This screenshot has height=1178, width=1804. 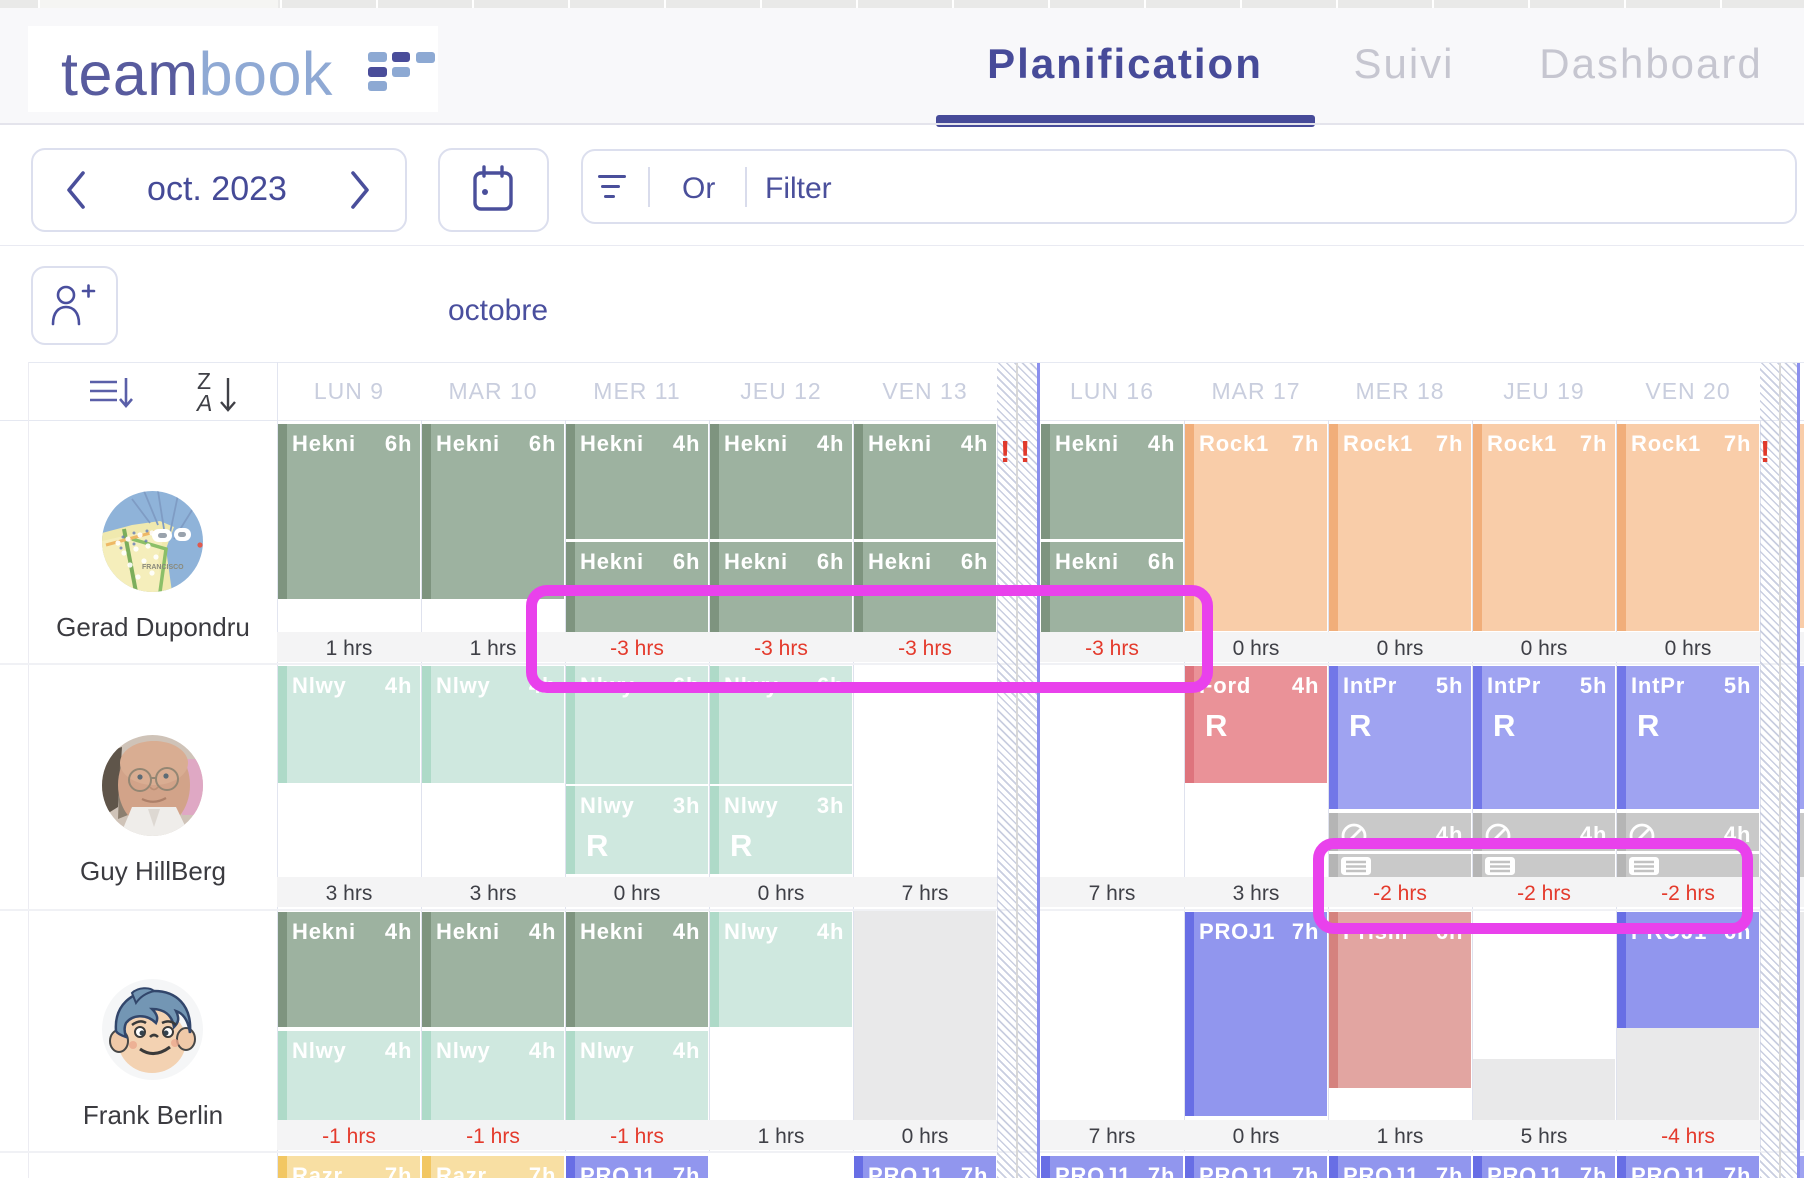 What do you see at coordinates (163, 567) in the screenshot?
I see `svg-text: FRANCISCO` at bounding box center [163, 567].